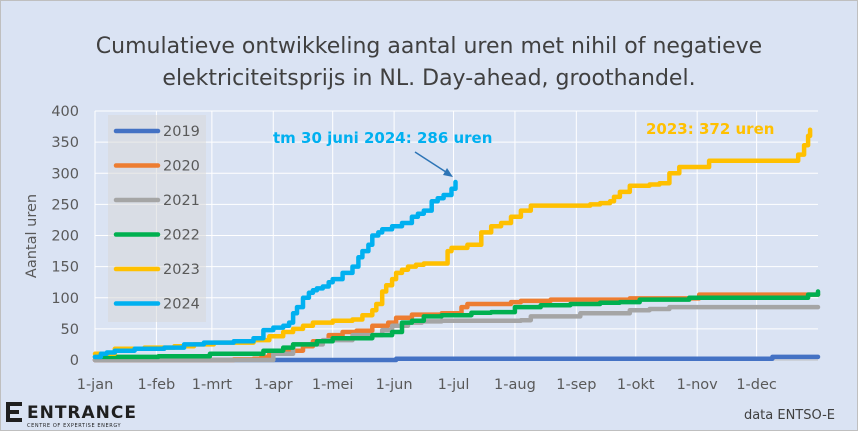  I want to click on annotation-2023: 2023: 372 uren, so click(710, 129).